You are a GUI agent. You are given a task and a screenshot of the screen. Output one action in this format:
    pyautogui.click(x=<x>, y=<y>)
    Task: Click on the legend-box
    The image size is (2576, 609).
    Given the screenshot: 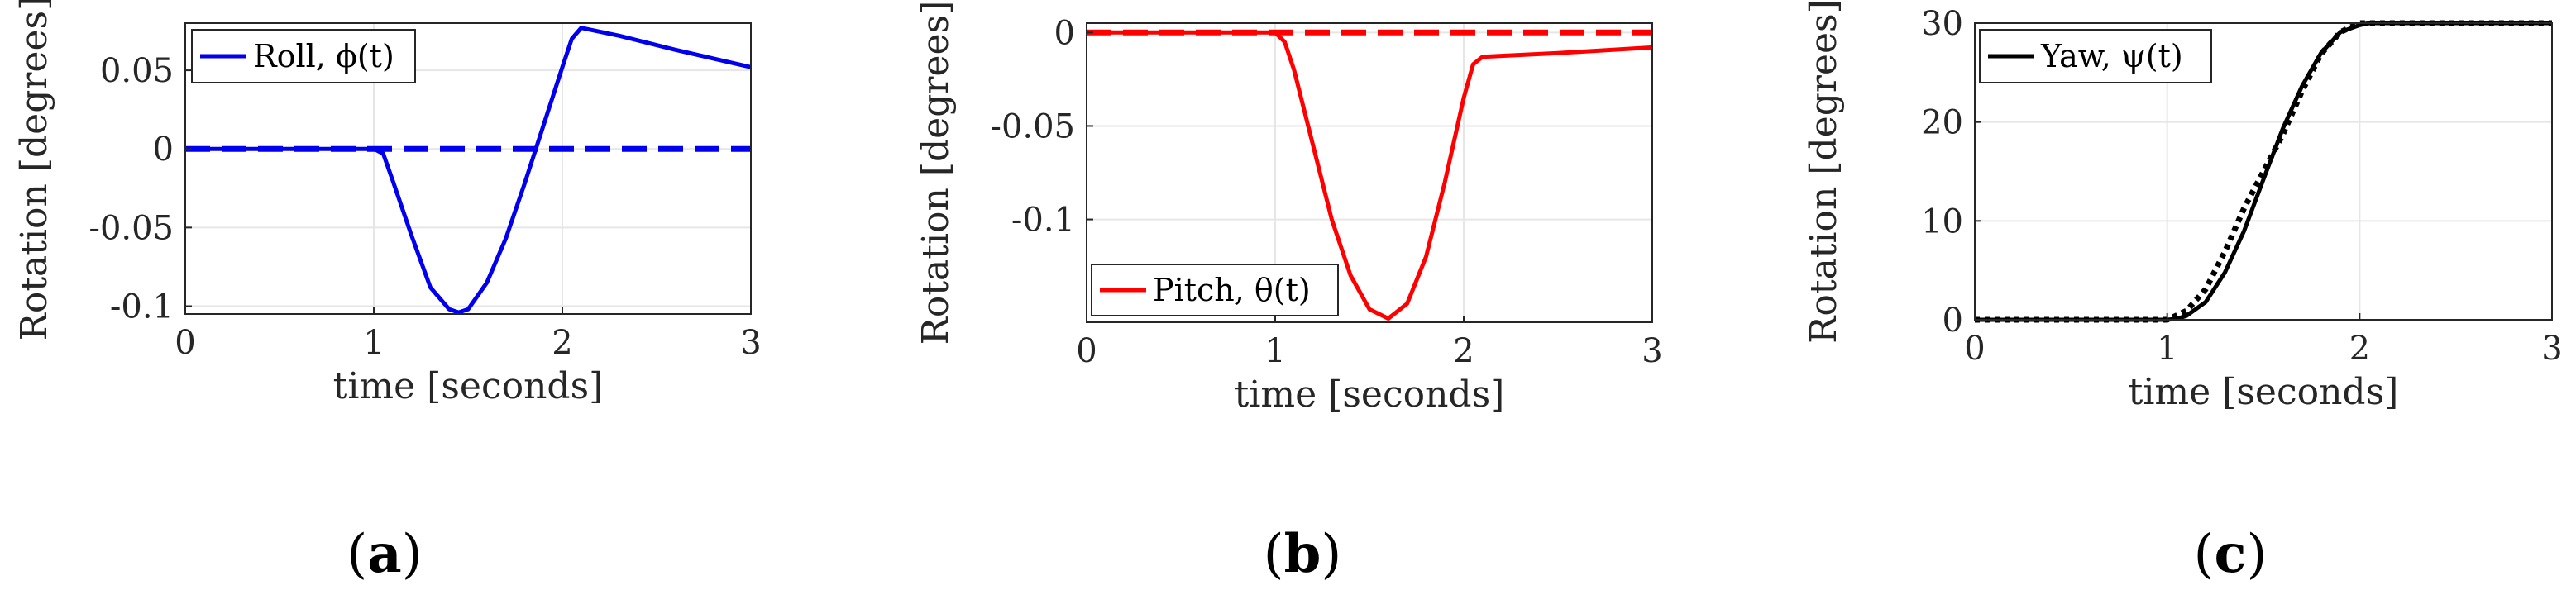 What is the action you would take?
    pyautogui.click(x=303, y=56)
    